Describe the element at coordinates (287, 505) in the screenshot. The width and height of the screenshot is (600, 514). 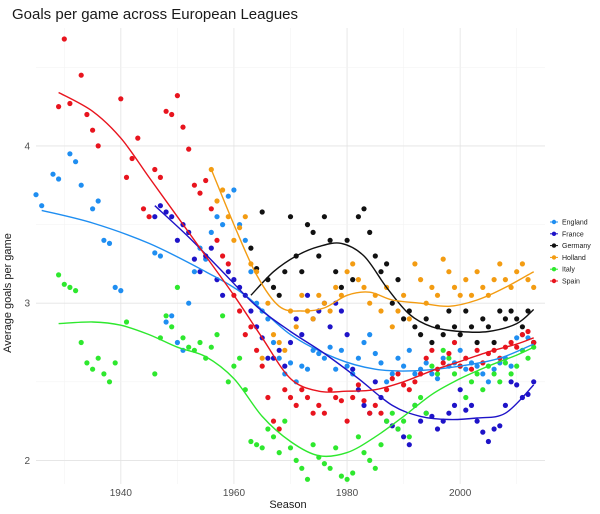
I see `x-axis-title: Season` at that location.